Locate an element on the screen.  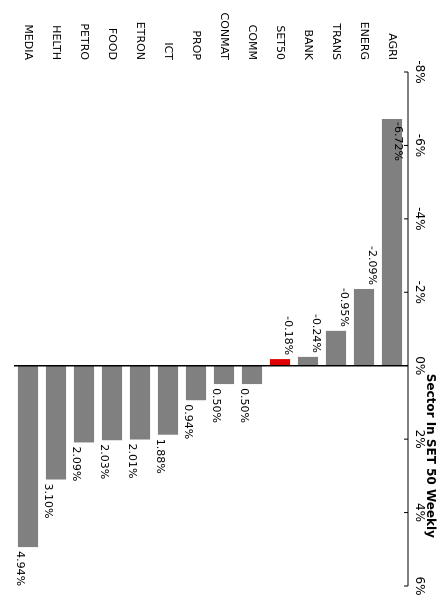
bar-food is located at coordinates (112, 403).